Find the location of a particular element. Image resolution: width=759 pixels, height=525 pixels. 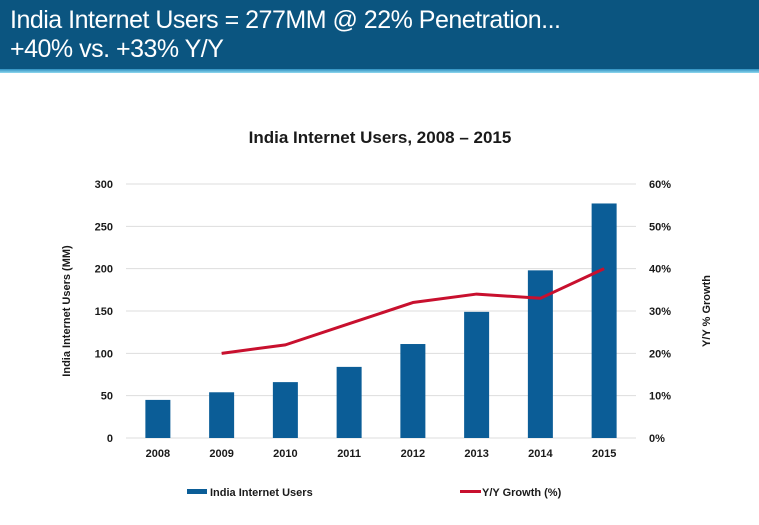

slide-title-line-2: +40% vs. +33% Y/Y is located at coordinates (117, 49).